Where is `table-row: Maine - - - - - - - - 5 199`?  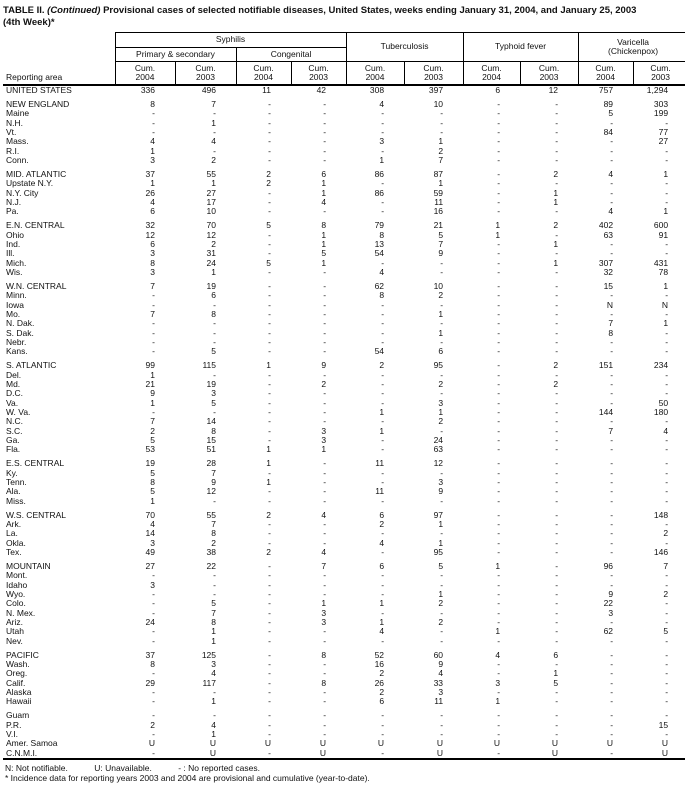
table-row: Maine - - - - - - - - 5 199 is located at coordinates (344, 113).